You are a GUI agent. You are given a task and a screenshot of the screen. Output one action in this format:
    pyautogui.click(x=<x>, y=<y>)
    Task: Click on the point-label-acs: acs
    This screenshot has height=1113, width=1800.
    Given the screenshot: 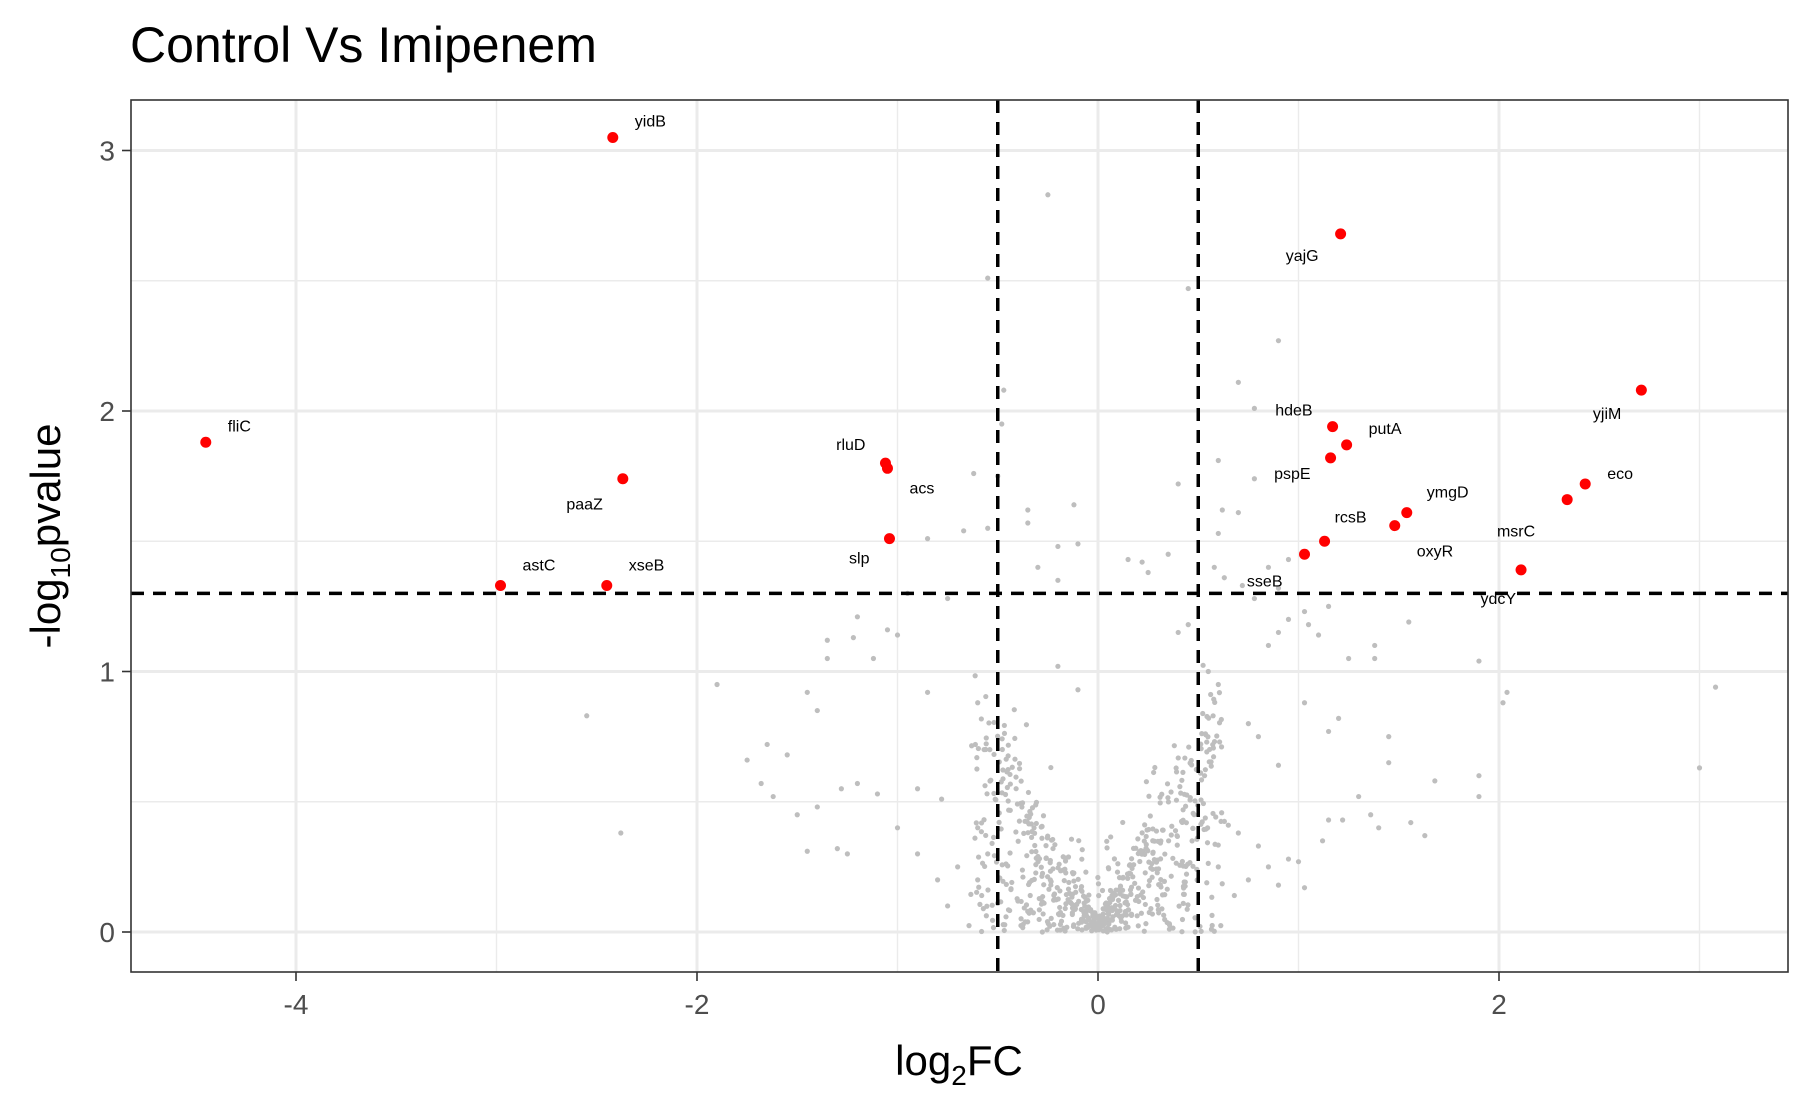 What is the action you would take?
    pyautogui.click(x=921, y=488)
    